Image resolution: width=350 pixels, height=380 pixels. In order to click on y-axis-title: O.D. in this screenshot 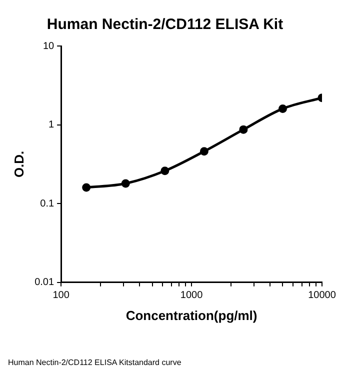, I will do `click(18, 164)`.